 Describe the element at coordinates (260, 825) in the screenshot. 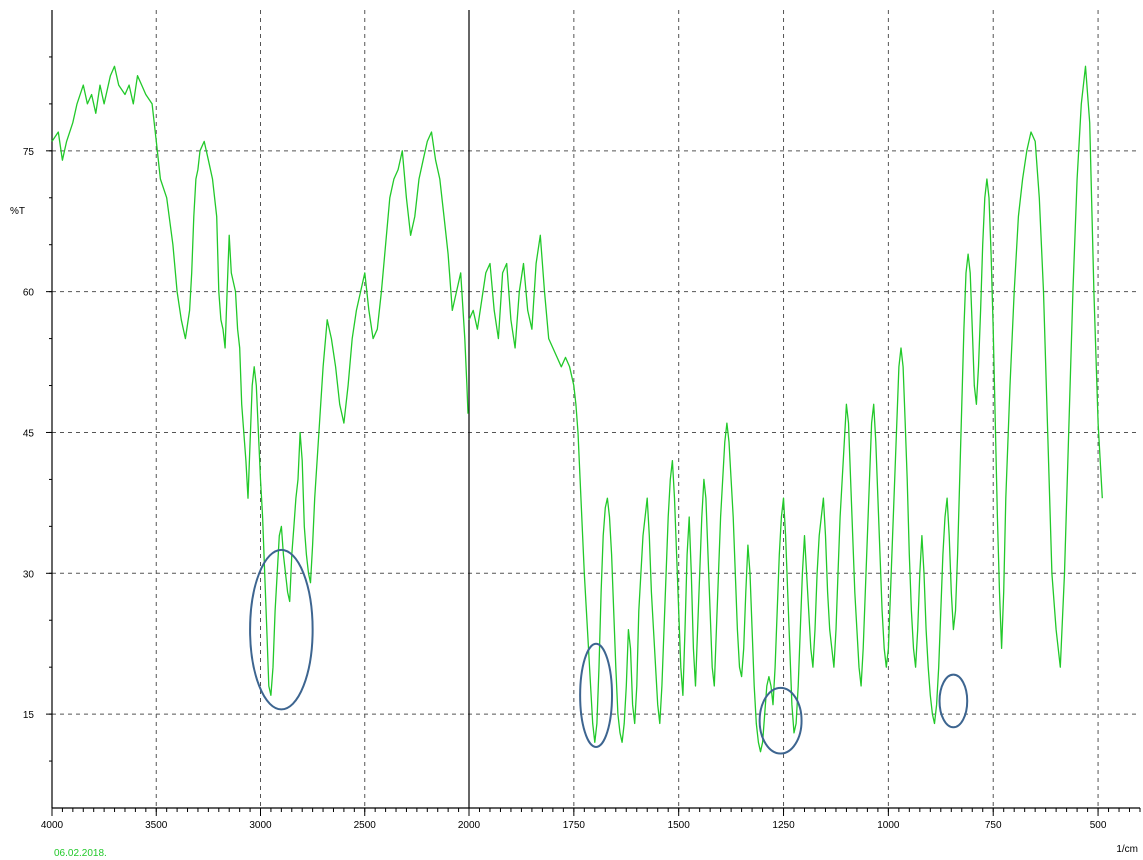

I see `x-tick-label: 3000` at that location.